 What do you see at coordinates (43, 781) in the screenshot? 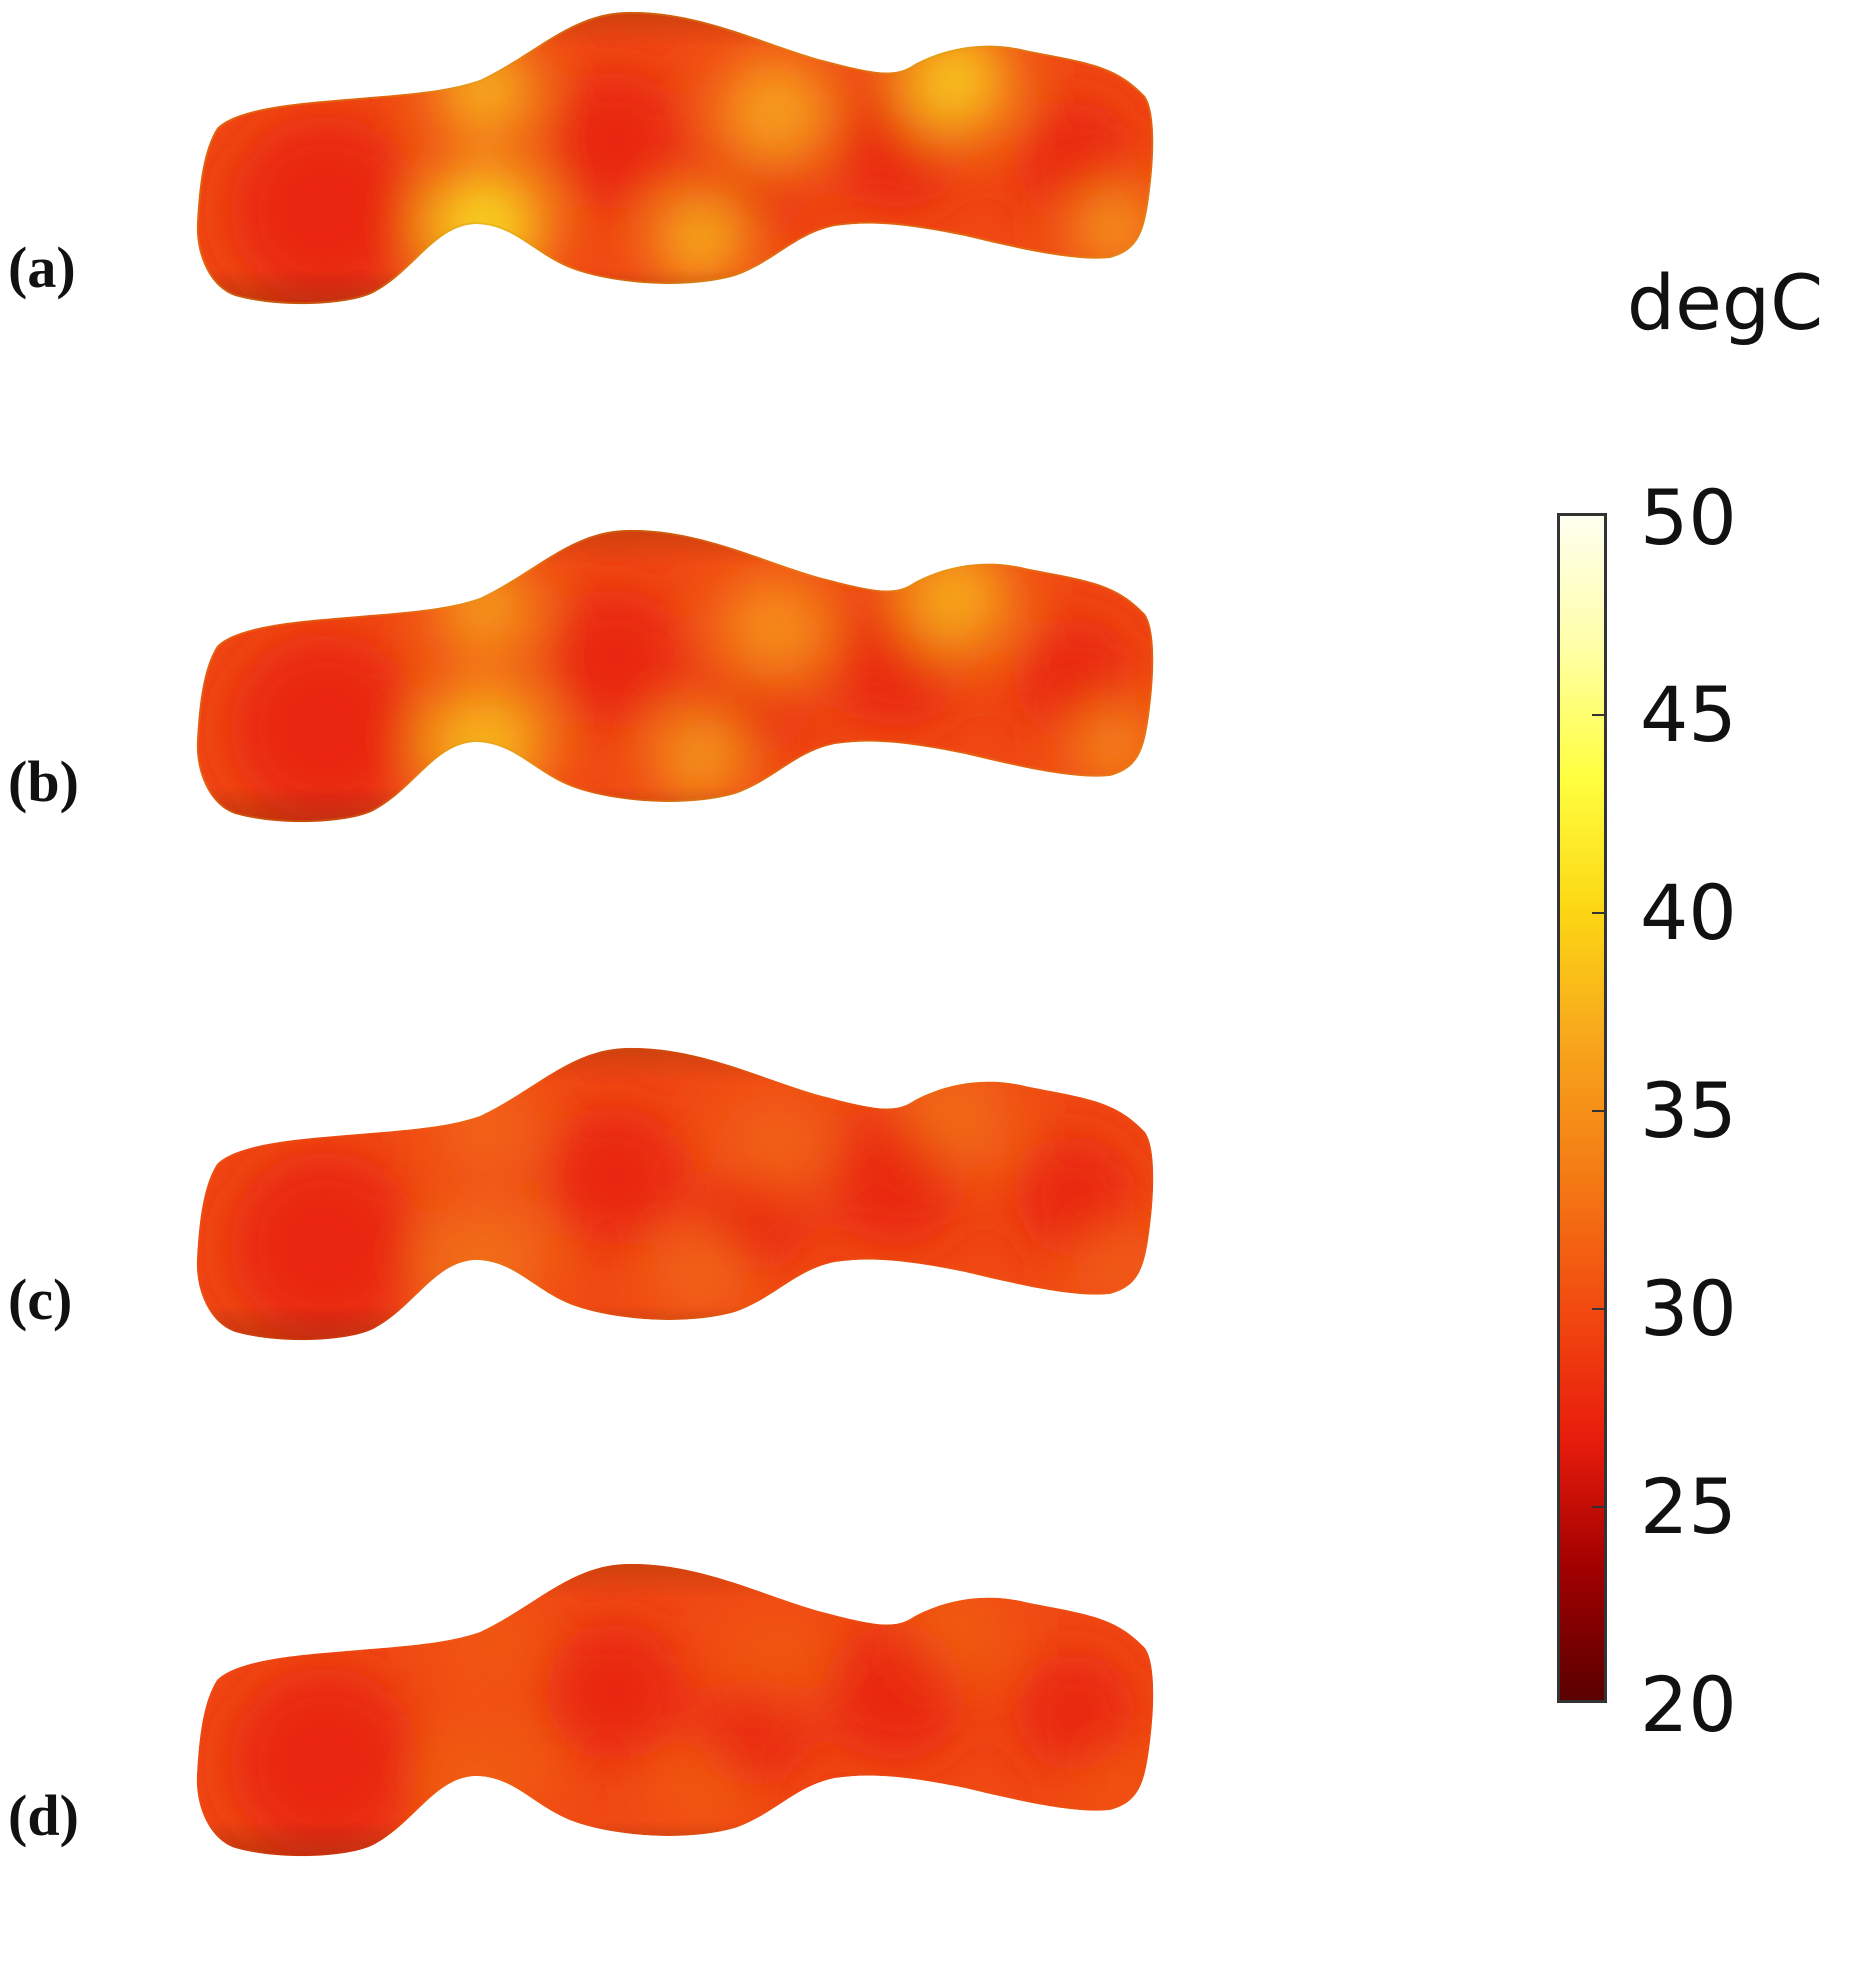
I see `panel-label-b: (b)` at bounding box center [43, 781].